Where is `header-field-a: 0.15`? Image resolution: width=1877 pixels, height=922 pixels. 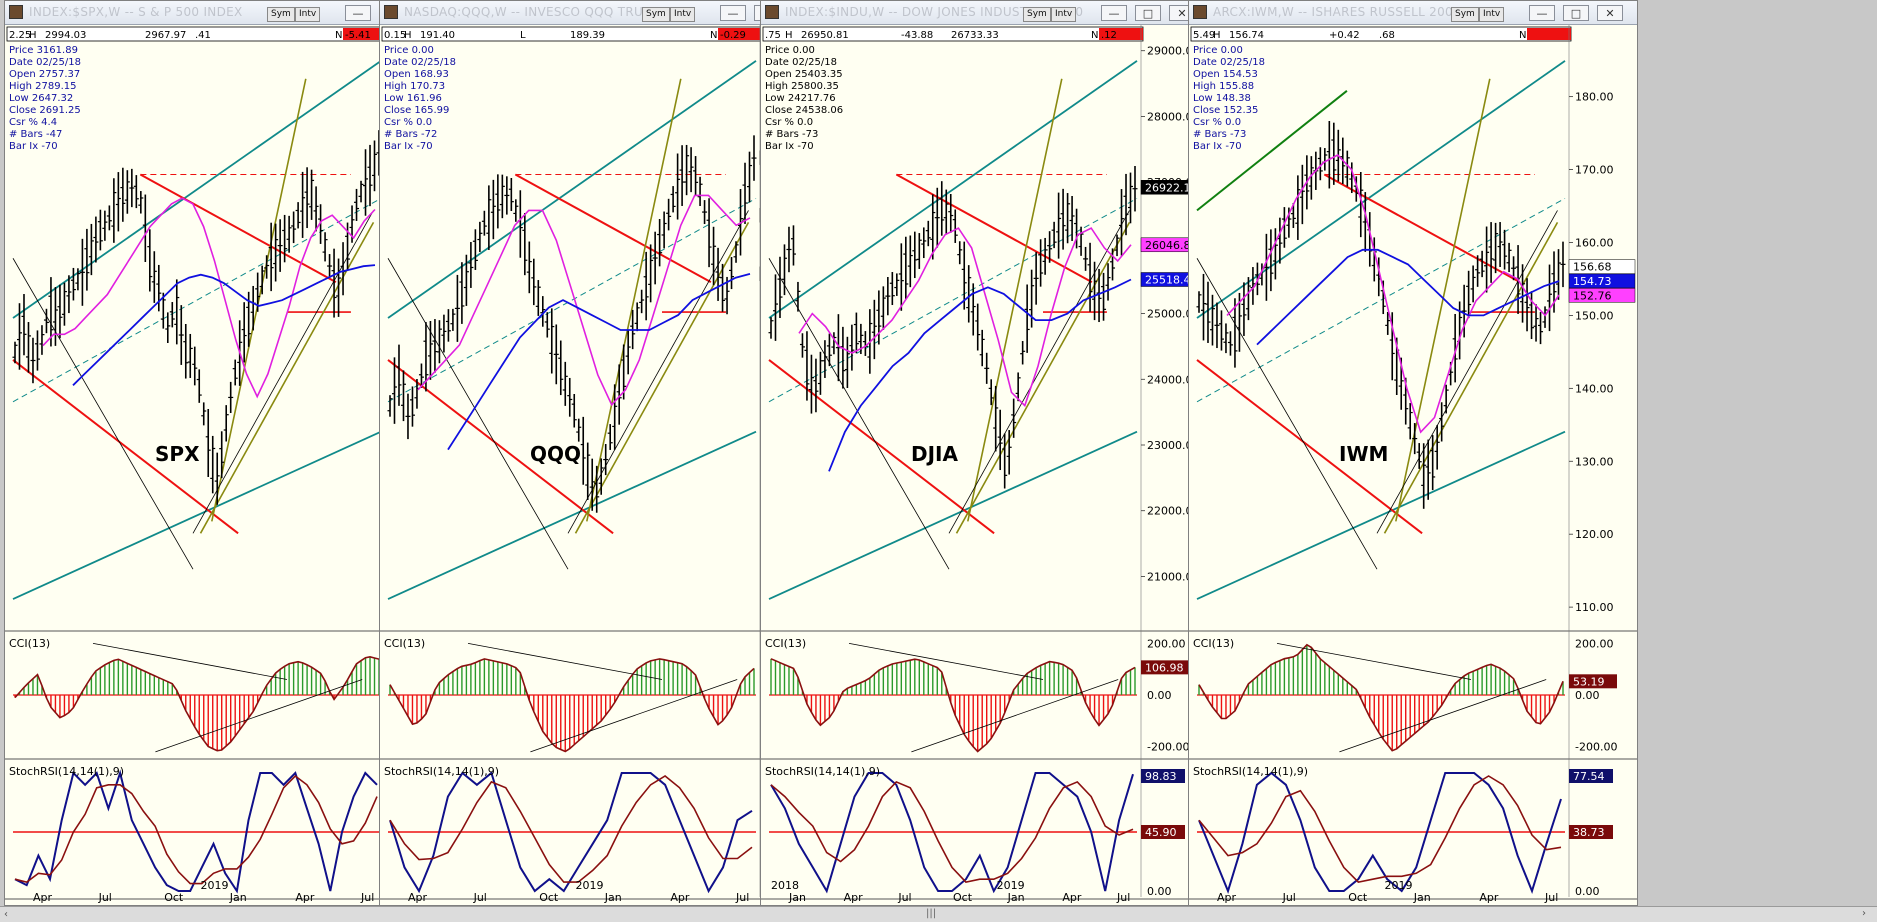 header-field-a: 0.15 is located at coordinates (395, 35).